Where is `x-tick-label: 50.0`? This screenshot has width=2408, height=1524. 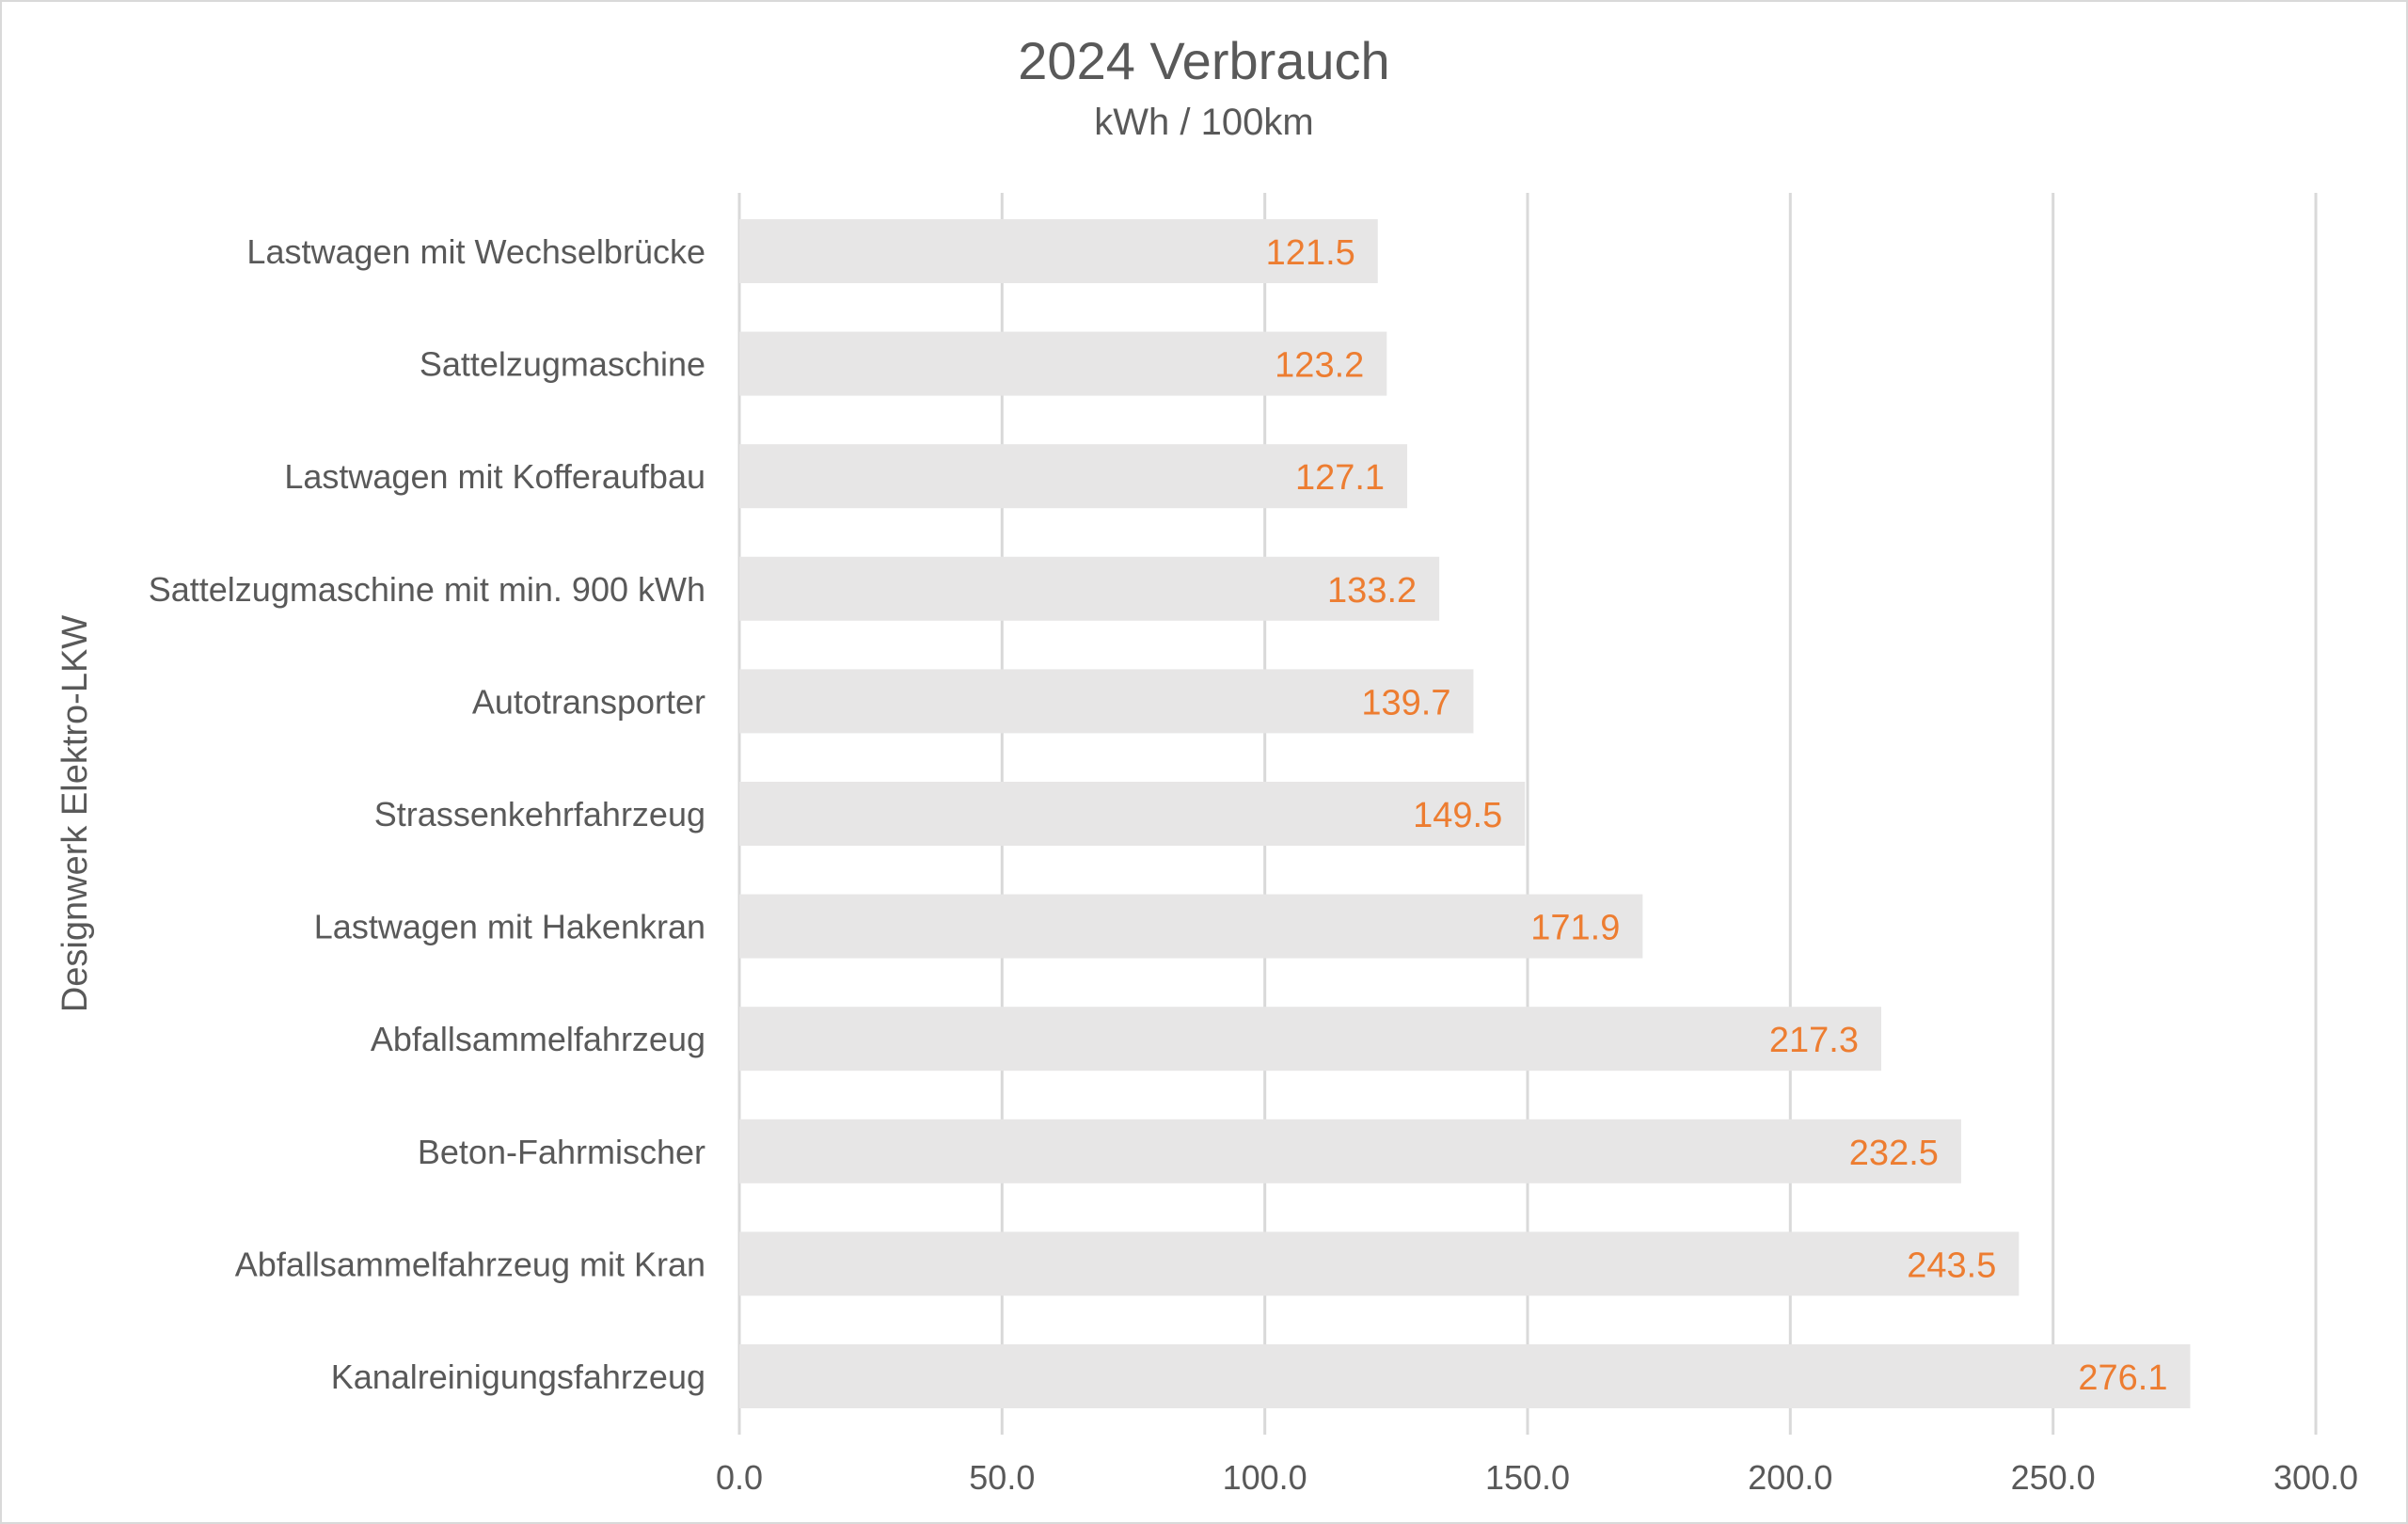
x-tick-label: 50.0 is located at coordinates (1002, 1478).